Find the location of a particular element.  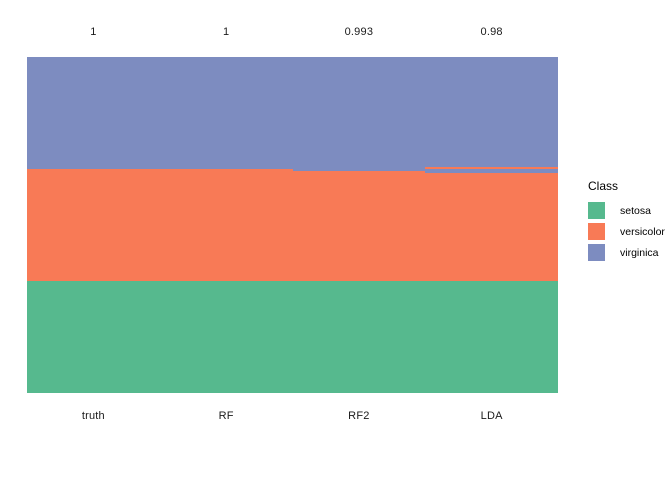

column-RF2 is located at coordinates (359, 225).